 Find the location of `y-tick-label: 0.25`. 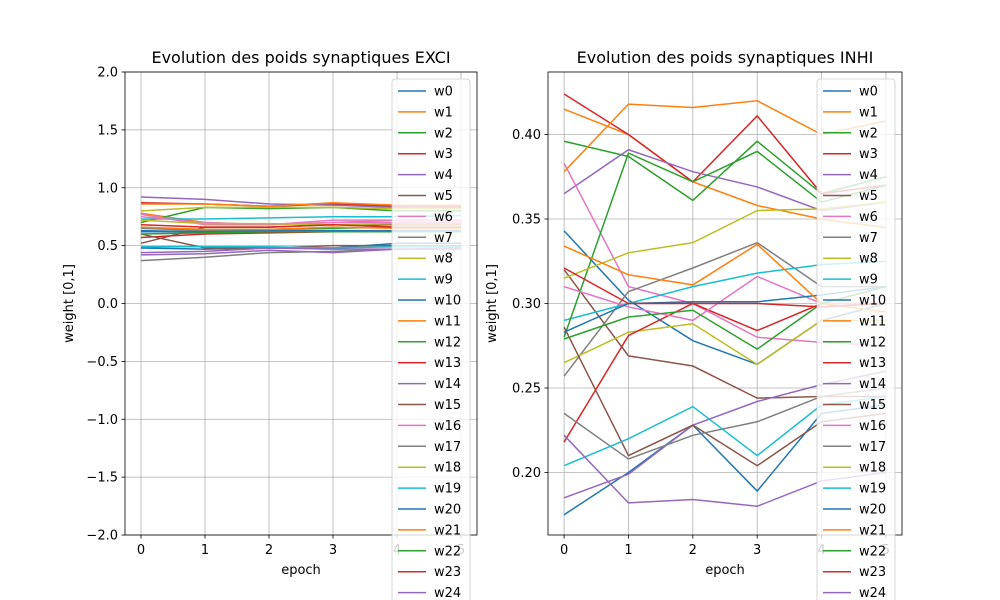

y-tick-label: 0.25 is located at coordinates (526, 388).